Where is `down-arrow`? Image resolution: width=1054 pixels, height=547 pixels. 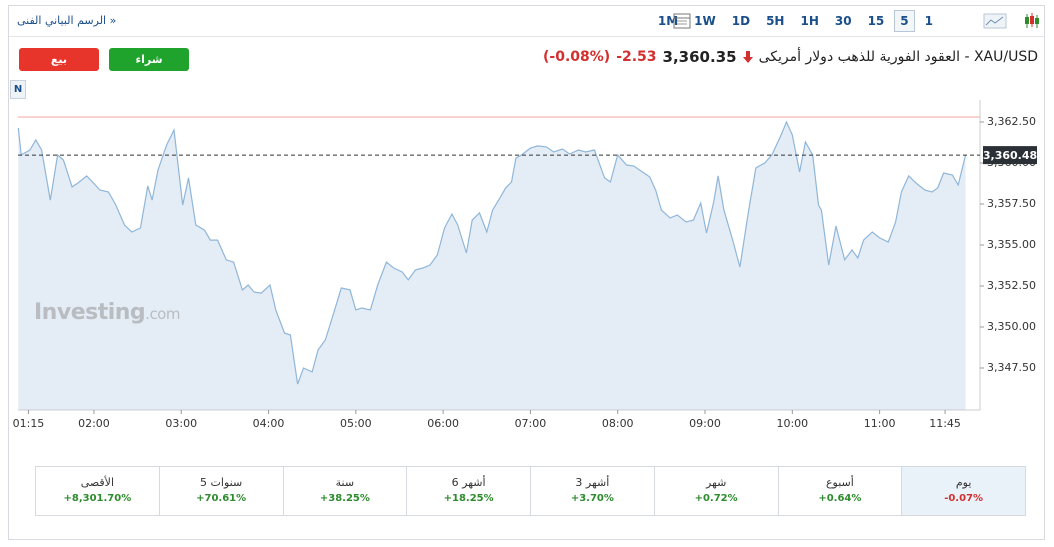
down-arrow is located at coordinates (747, 57).